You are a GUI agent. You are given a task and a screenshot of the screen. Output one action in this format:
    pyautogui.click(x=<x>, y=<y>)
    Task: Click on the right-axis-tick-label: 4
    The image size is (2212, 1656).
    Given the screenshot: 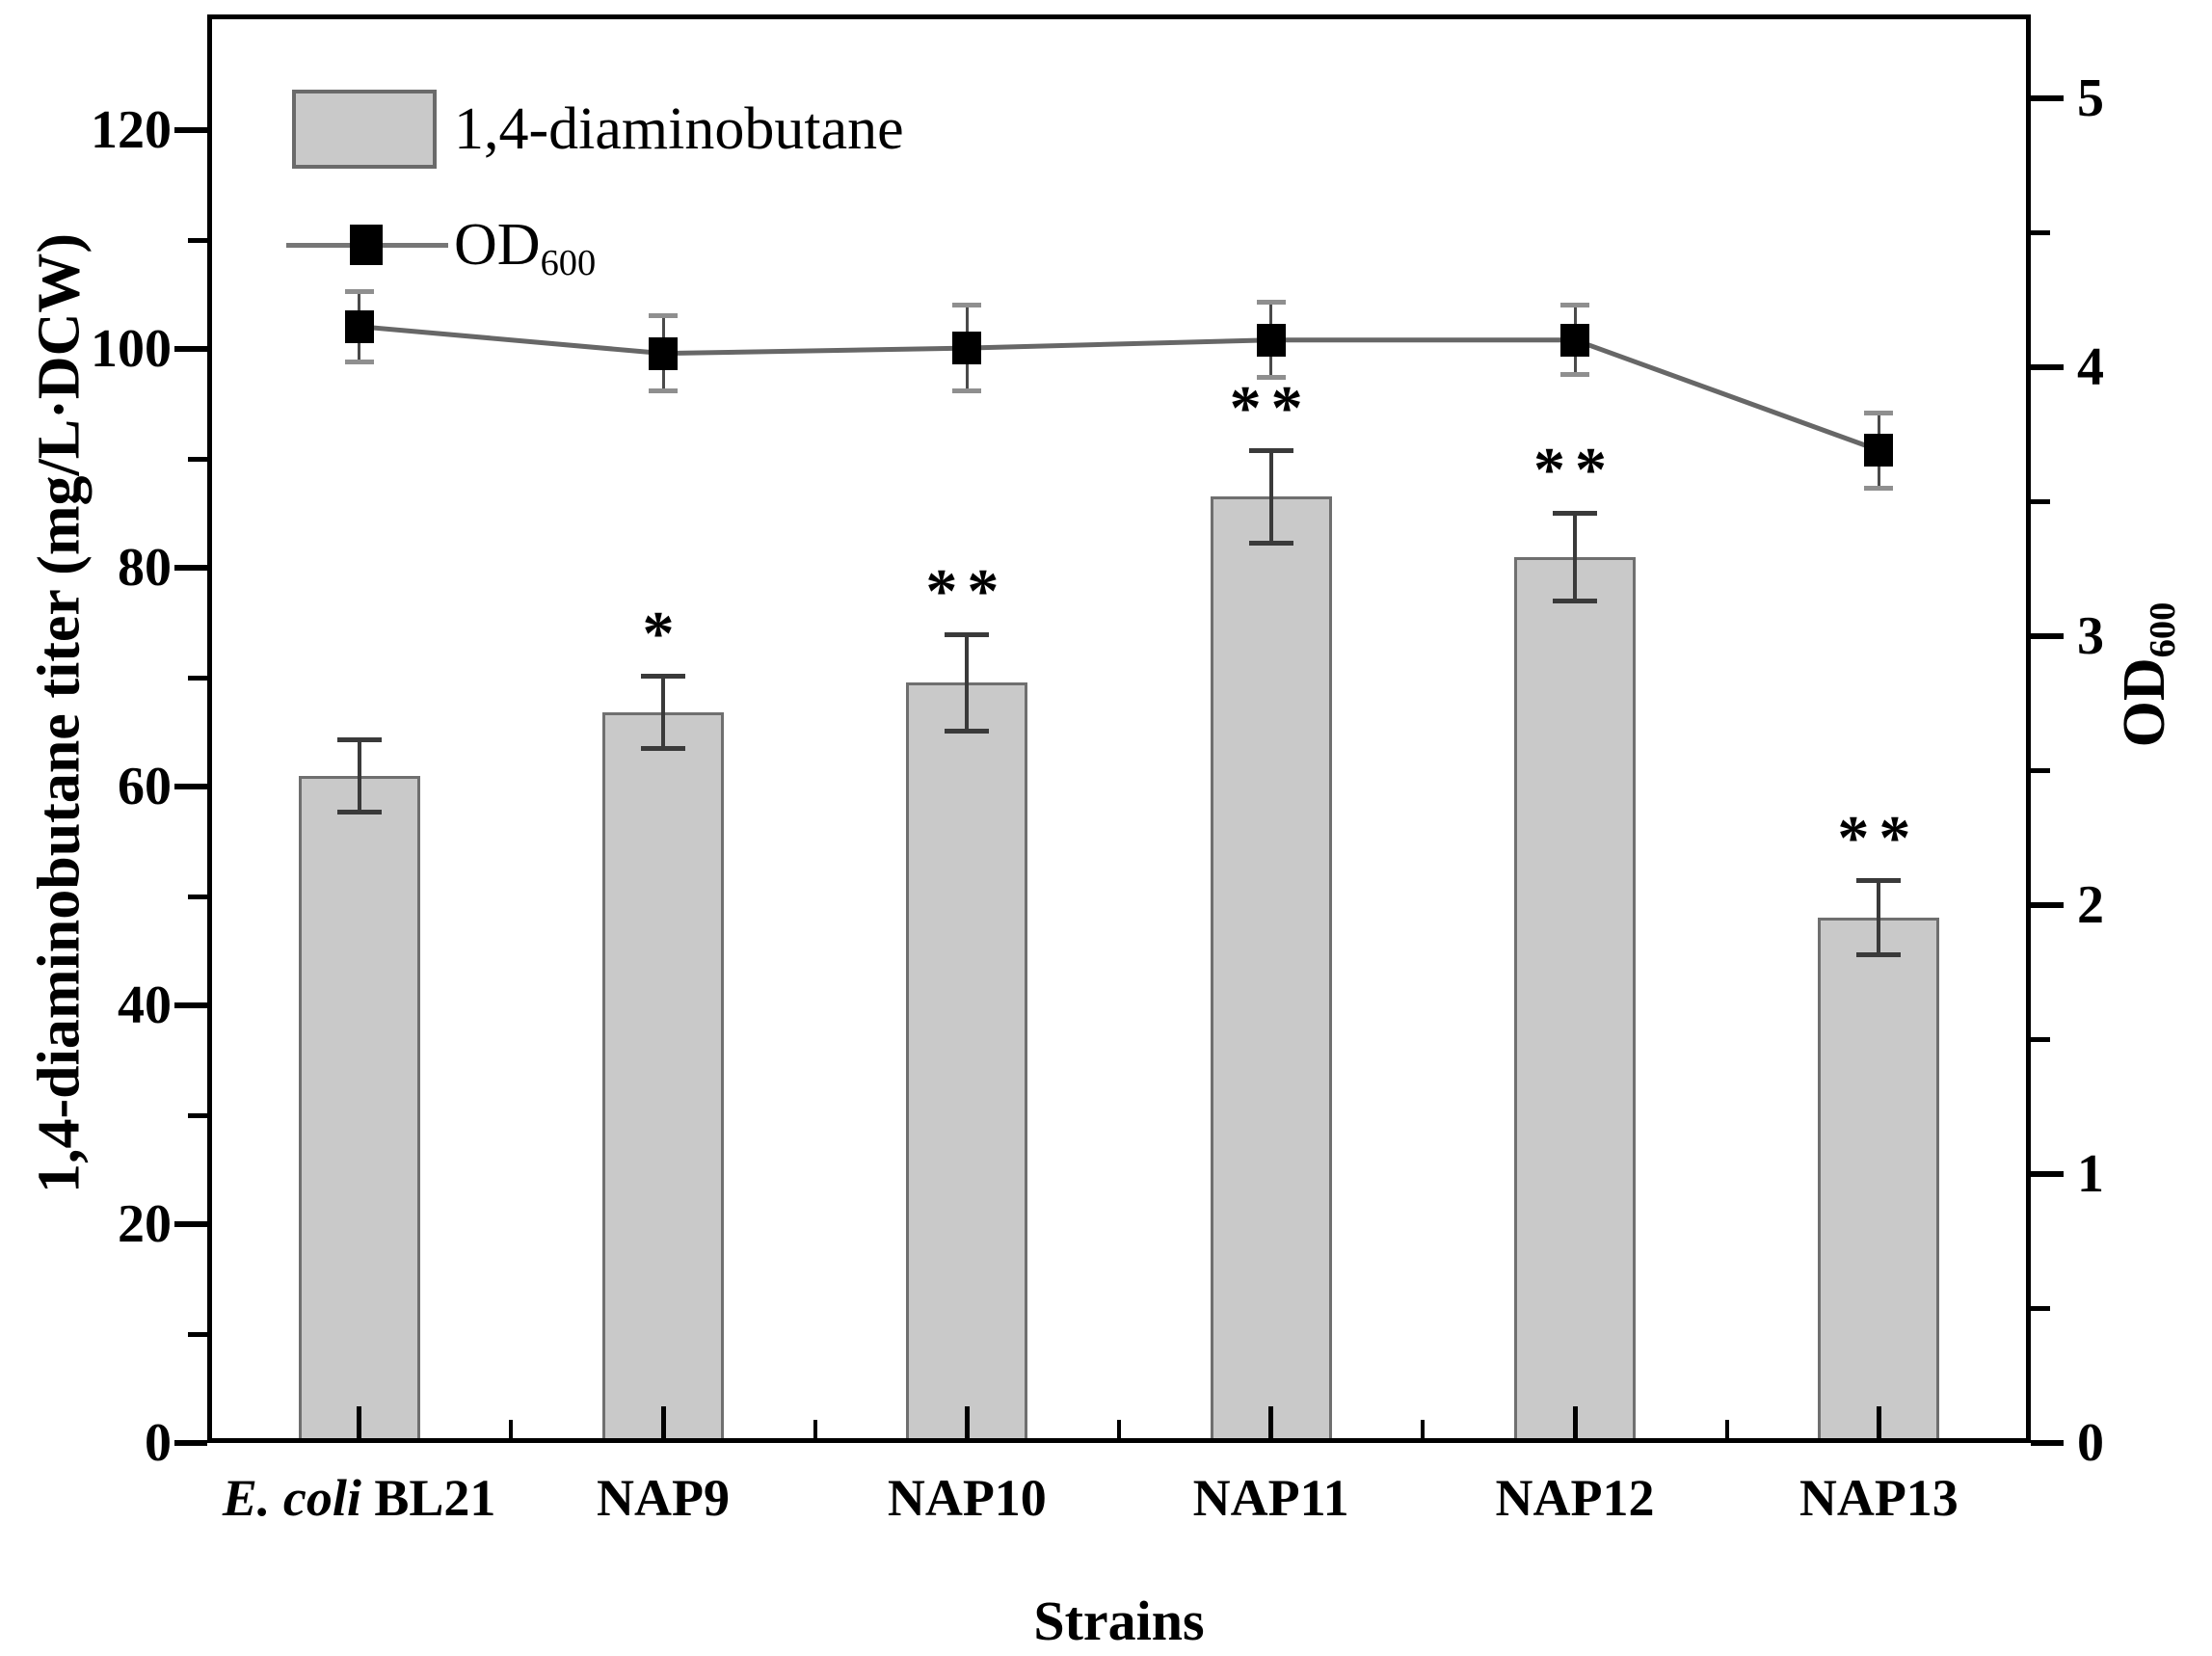 What is the action you would take?
    pyautogui.click(x=2090, y=366)
    